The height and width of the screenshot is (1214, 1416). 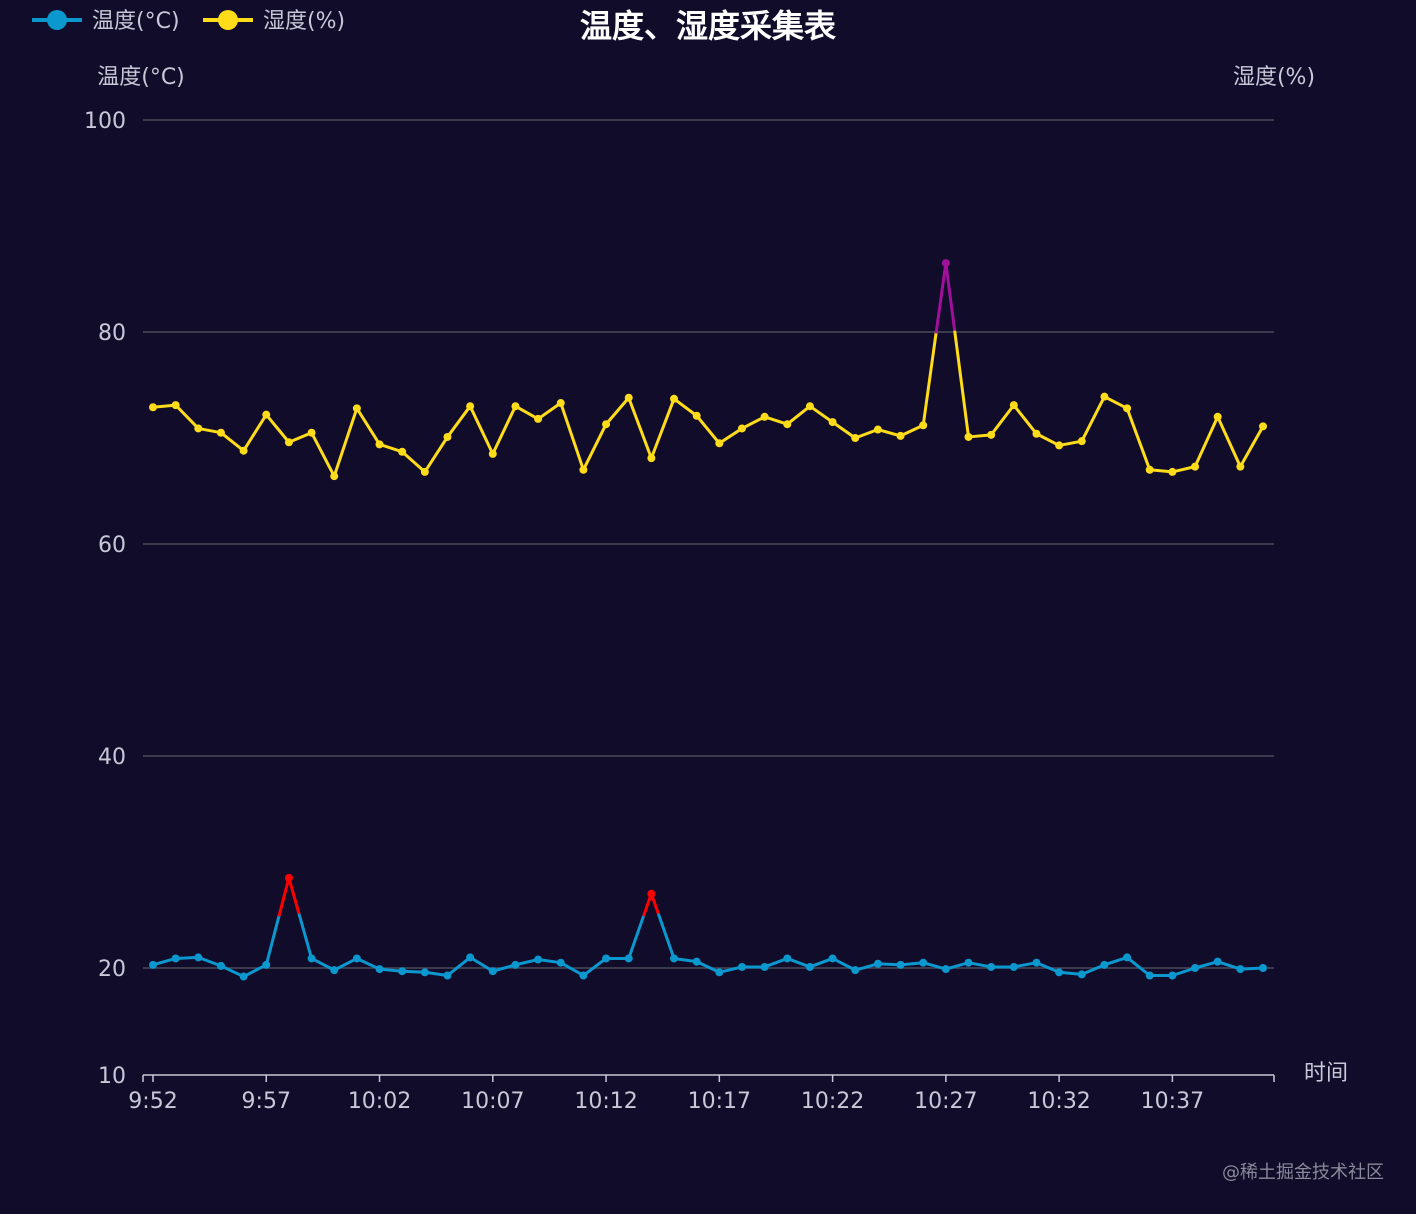 I want to click on legend: 温度(°C) 湿度(%), so click(x=188, y=21).